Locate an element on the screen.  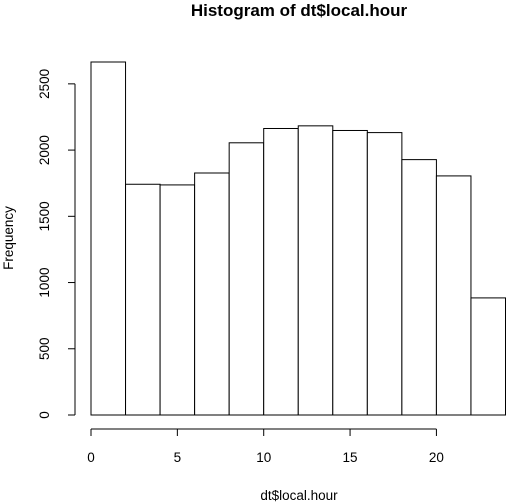
y-tick-label: 0 is located at coordinates (44, 415).